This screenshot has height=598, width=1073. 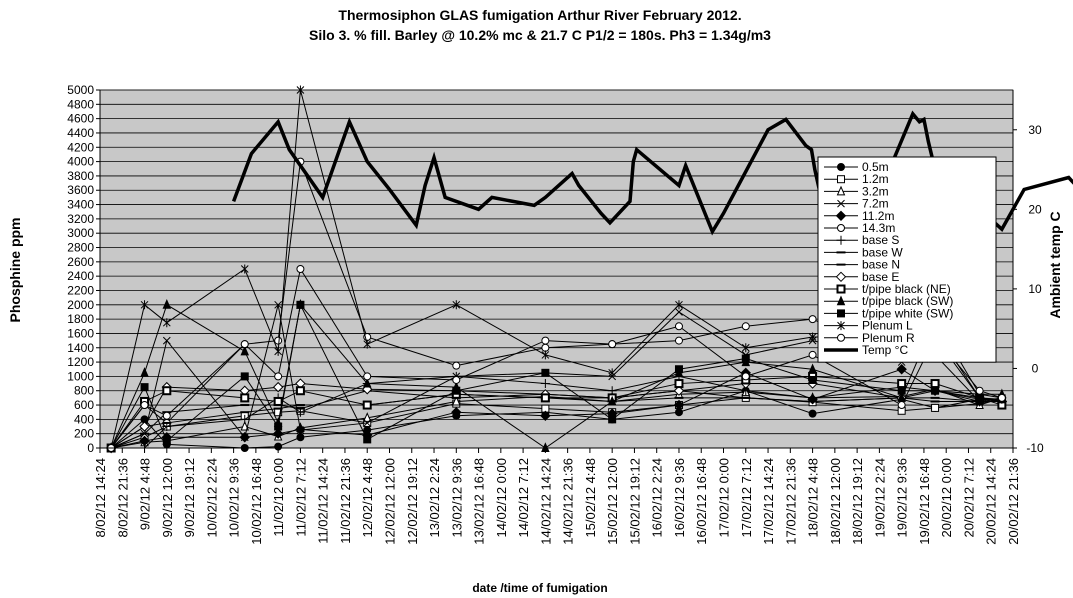 What do you see at coordinates (878, 216) in the screenshot?
I see `legend-label: 11.2m` at bounding box center [878, 216].